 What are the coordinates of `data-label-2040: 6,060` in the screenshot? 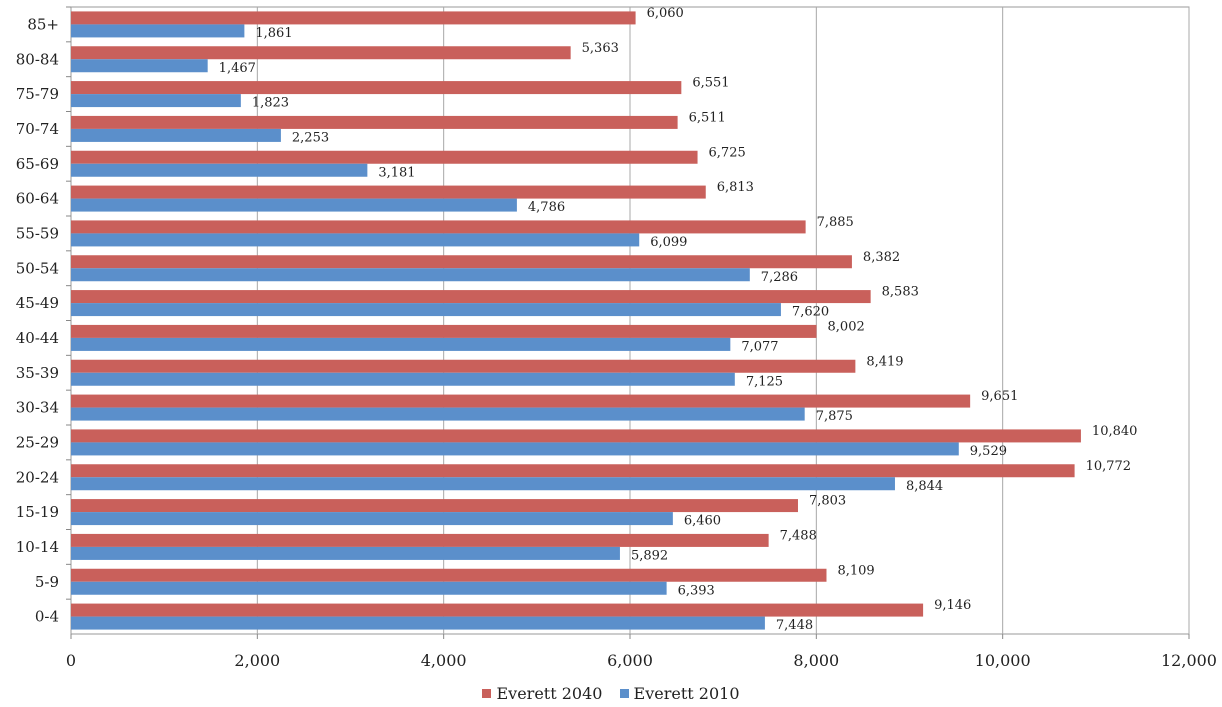 It's located at (665, 13).